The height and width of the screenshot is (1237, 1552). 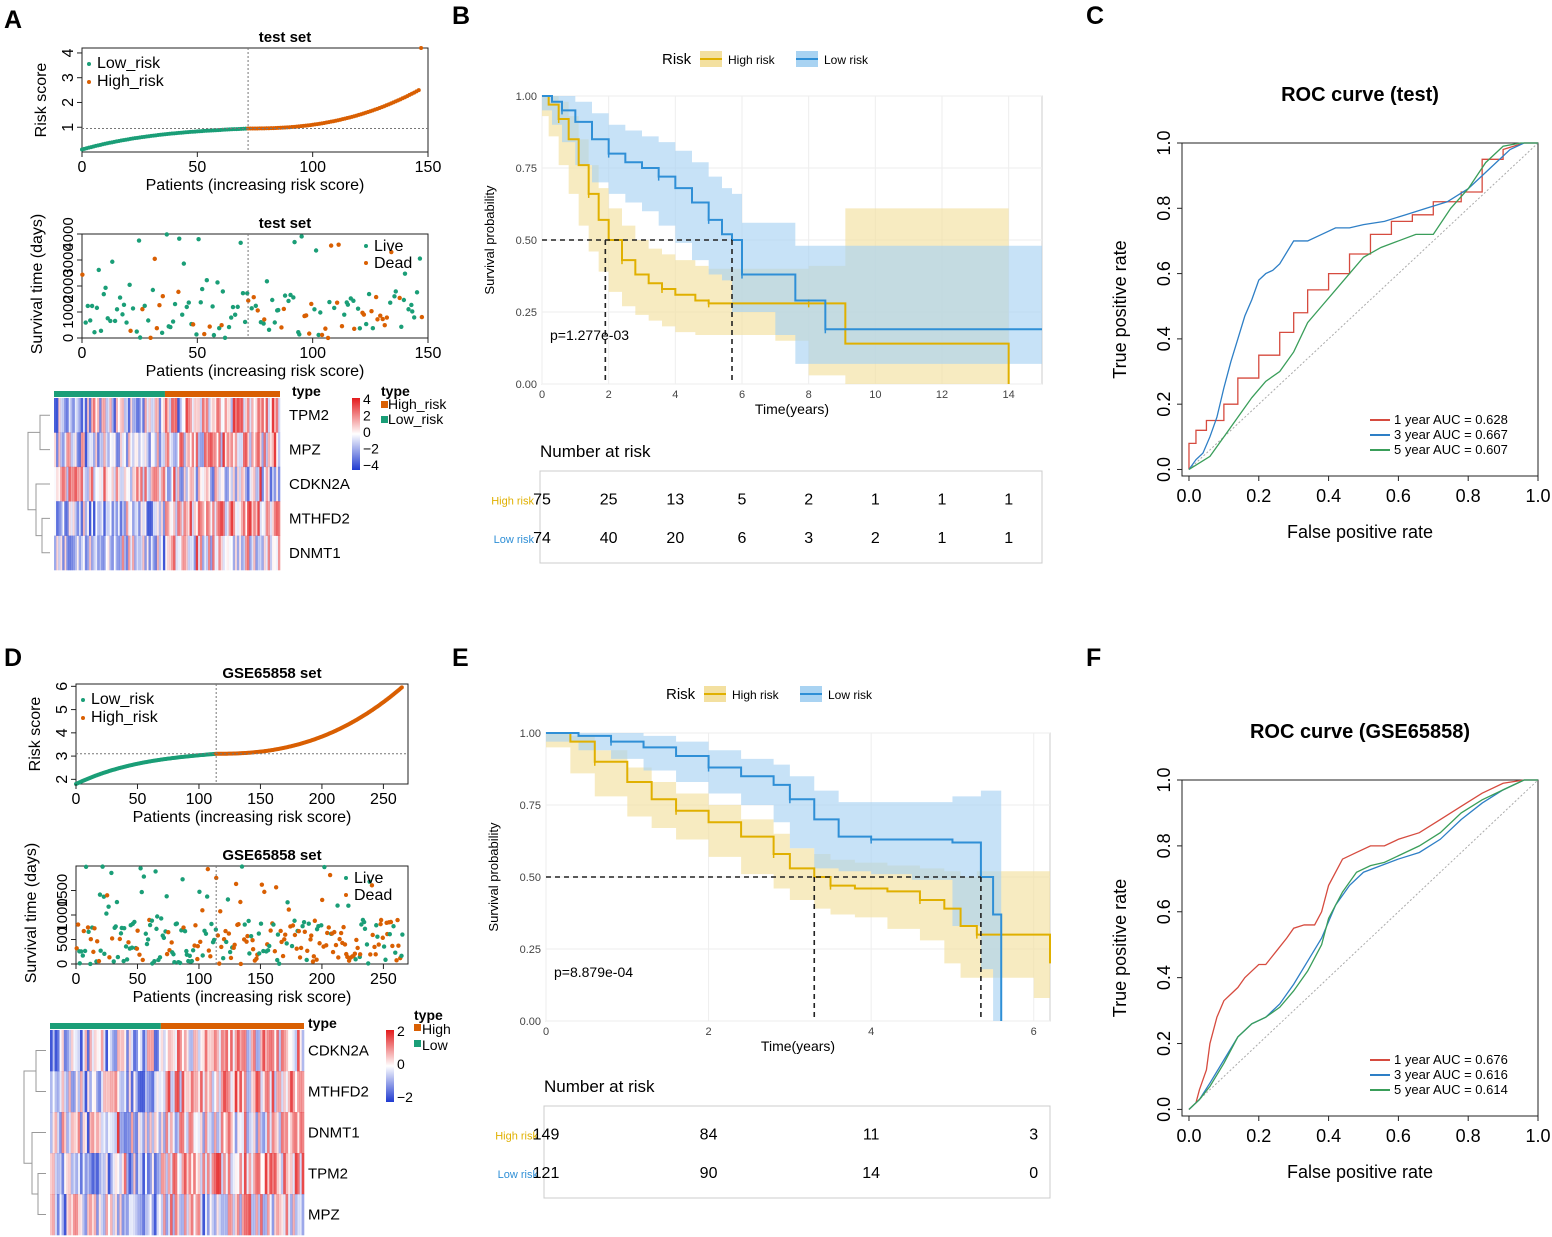 I want to click on x-tick-label: 0.8, so click(x=1468, y=1136).